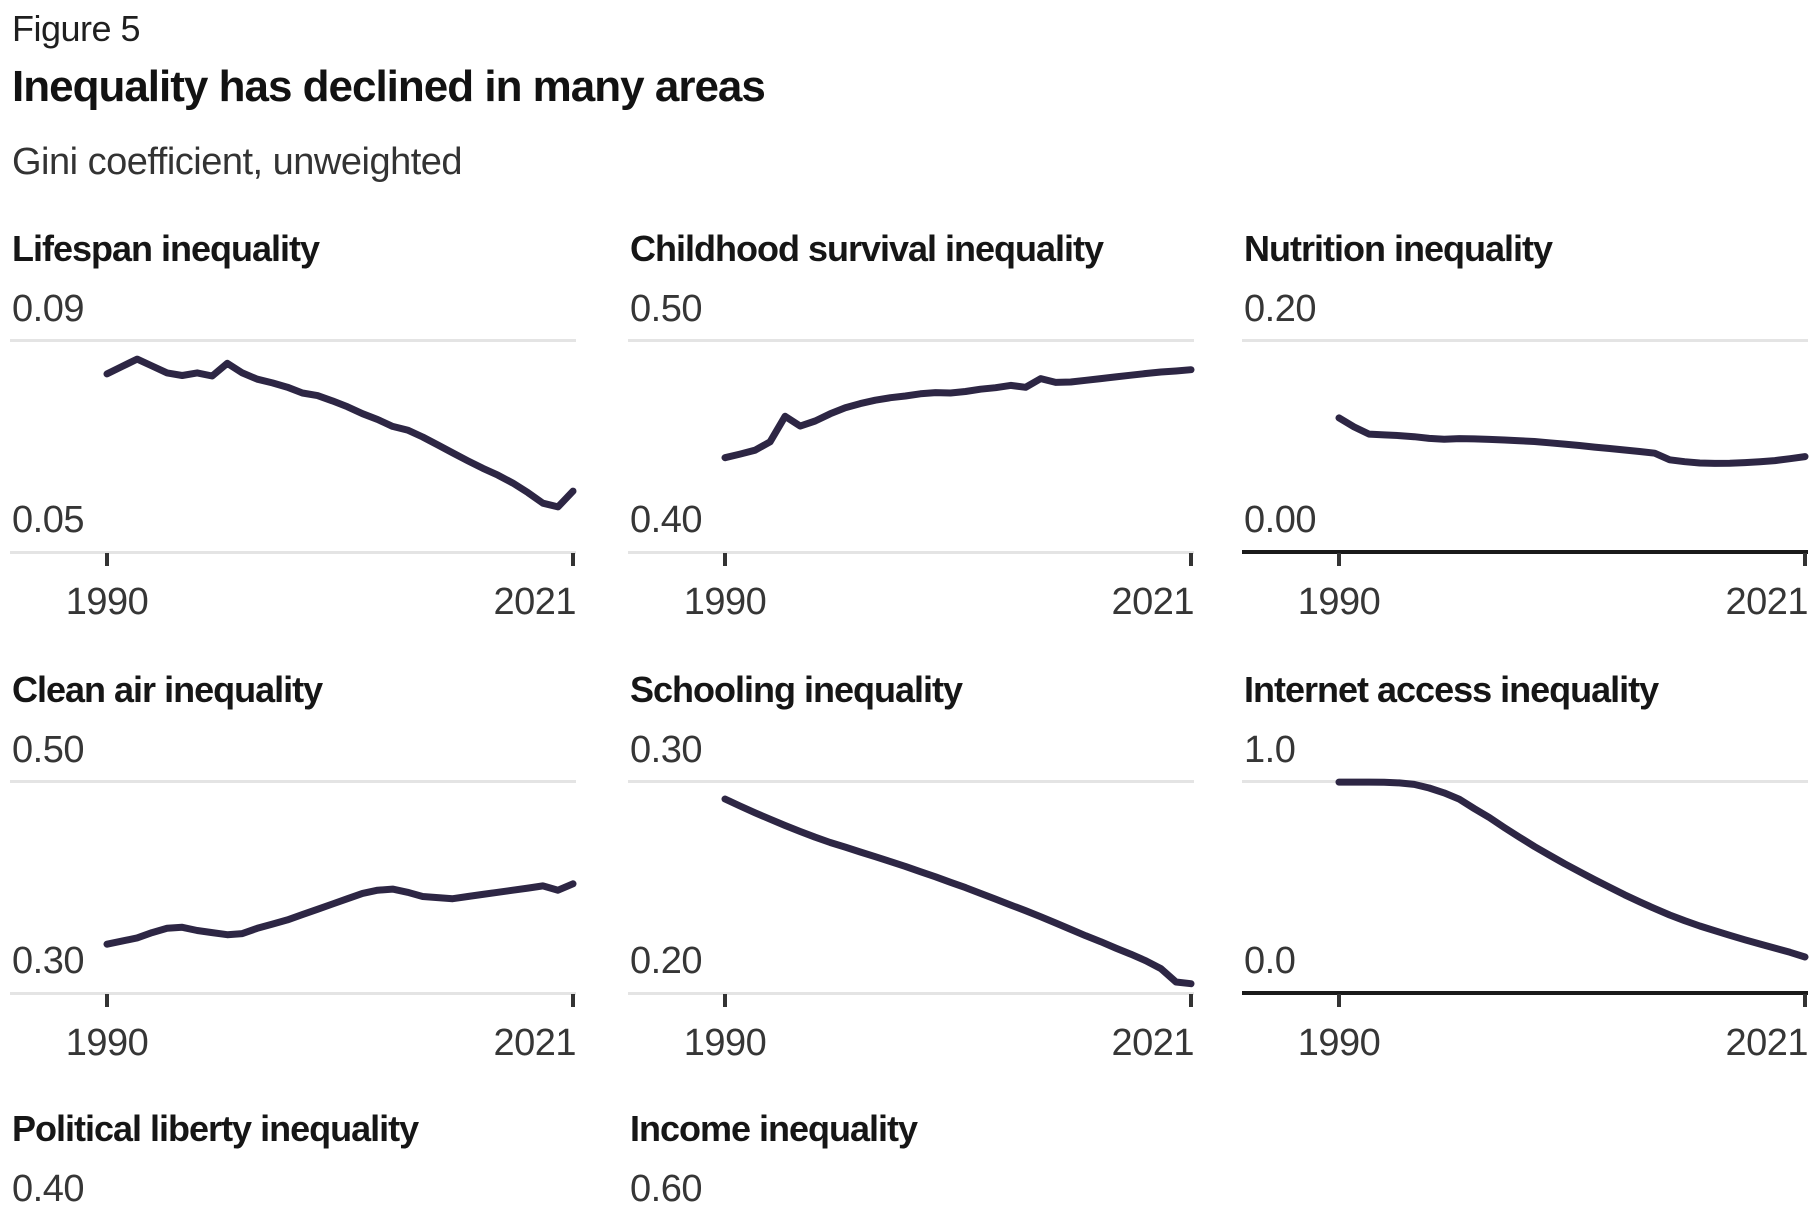 The width and height of the screenshot is (1820, 1220). What do you see at coordinates (237, 162) in the screenshot?
I see `figure-subtitle: Gini coefficient, unweighted` at bounding box center [237, 162].